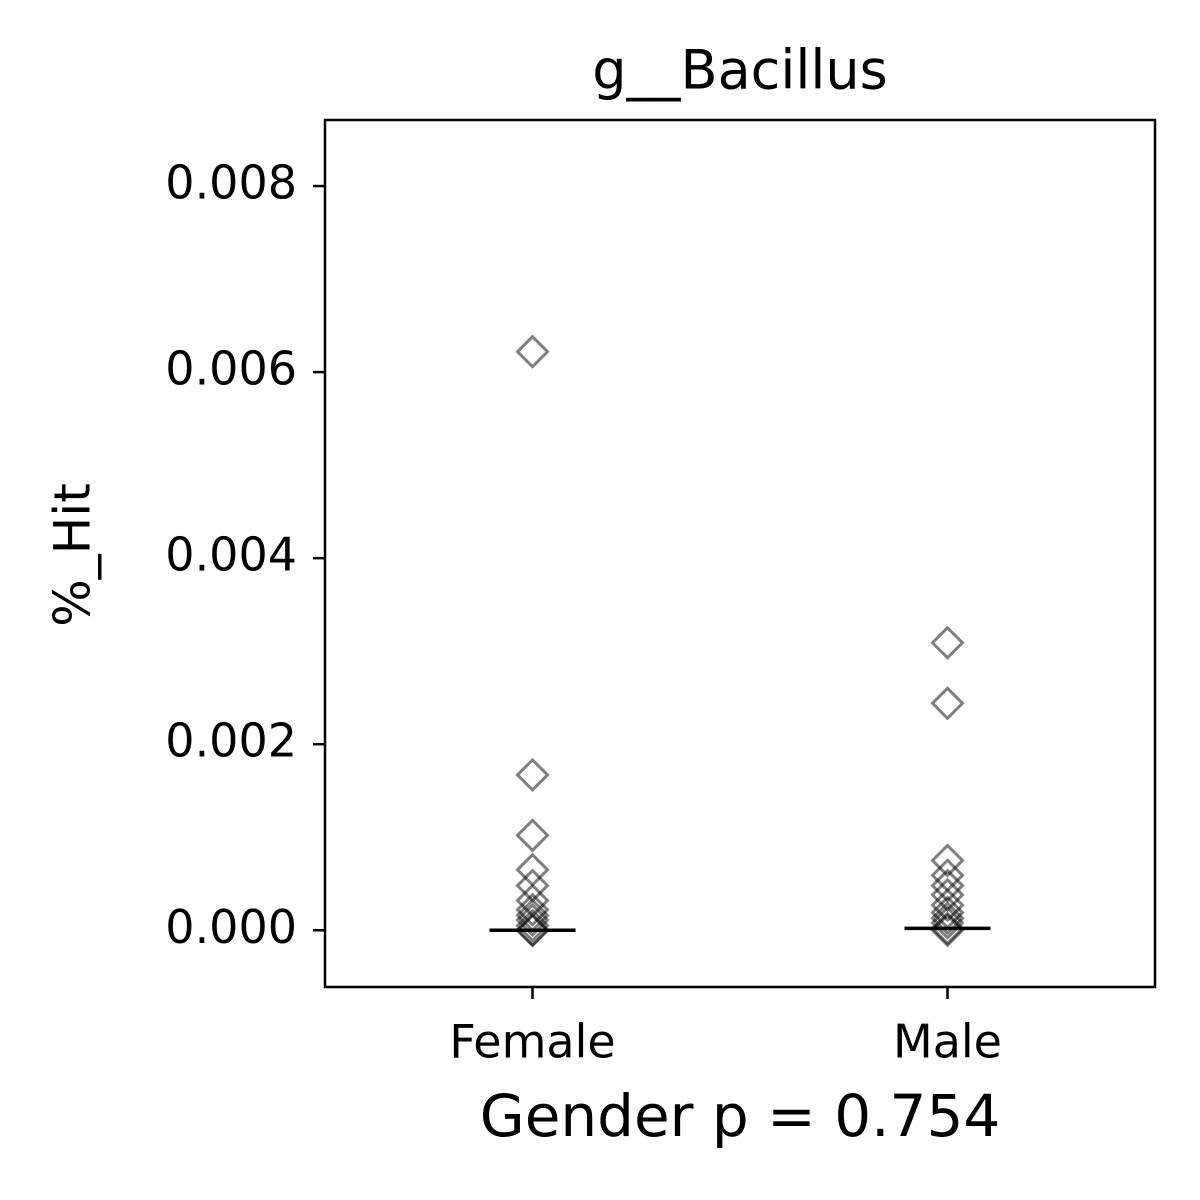 The height and width of the screenshot is (1200, 1200). Describe the element at coordinates (231, 369) in the screenshot. I see `y-tick-label: 0.006` at that location.